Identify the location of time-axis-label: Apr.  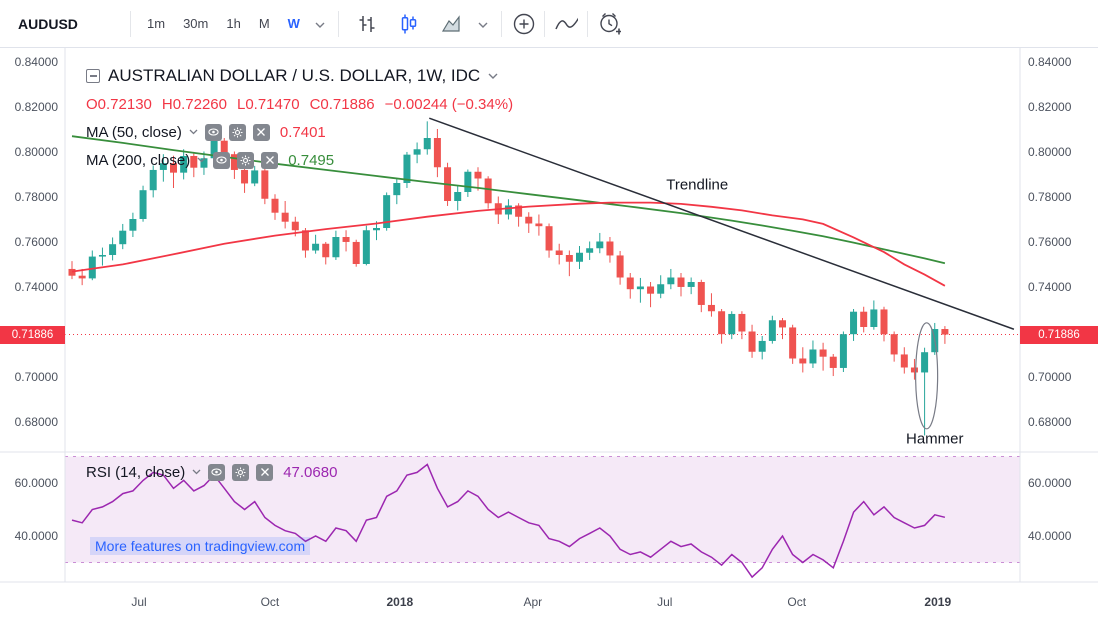
(533, 602).